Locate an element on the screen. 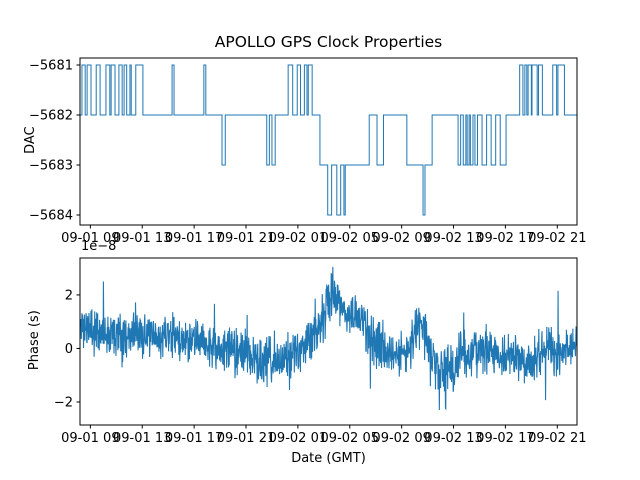 This screenshot has width=640, height=480. dac-axis-label: DAC is located at coordinates (30, 140).